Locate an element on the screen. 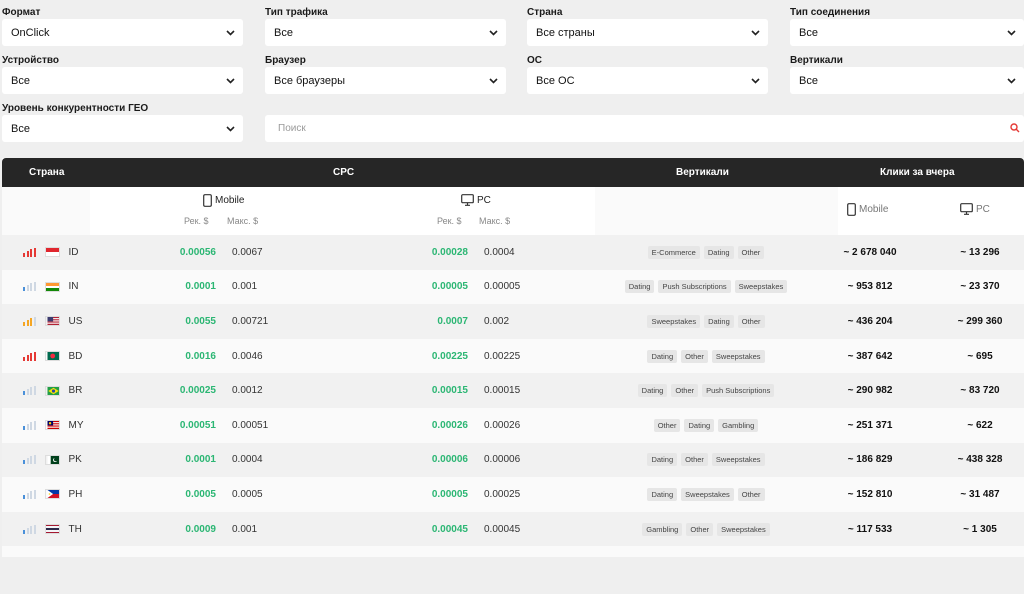 The image size is (1024, 594). verticals-cell: Dating Push Subscriptions Sweepstakes is located at coordinates (706, 287).